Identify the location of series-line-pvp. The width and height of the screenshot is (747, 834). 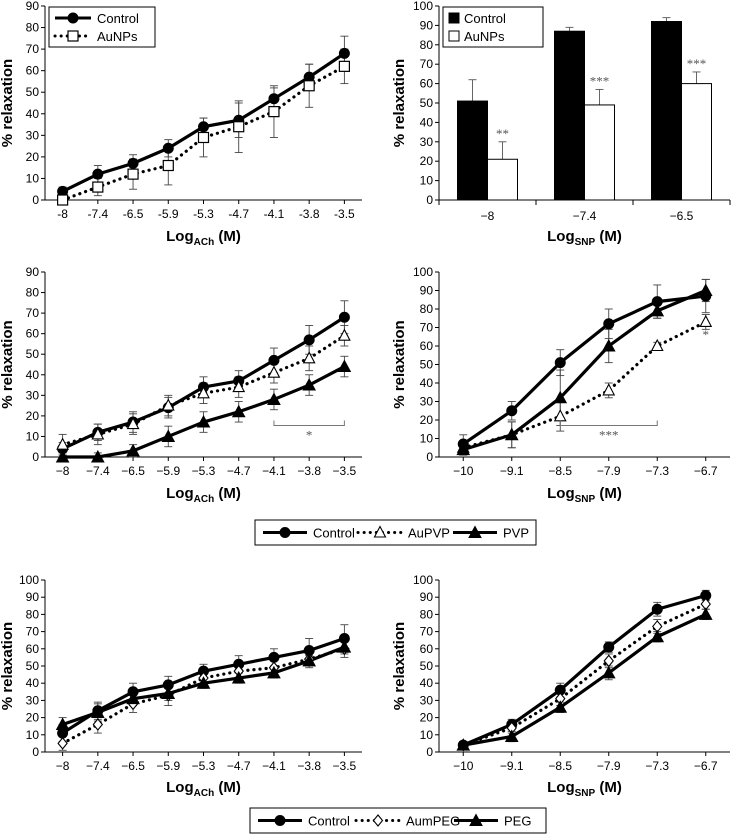
(584, 370).